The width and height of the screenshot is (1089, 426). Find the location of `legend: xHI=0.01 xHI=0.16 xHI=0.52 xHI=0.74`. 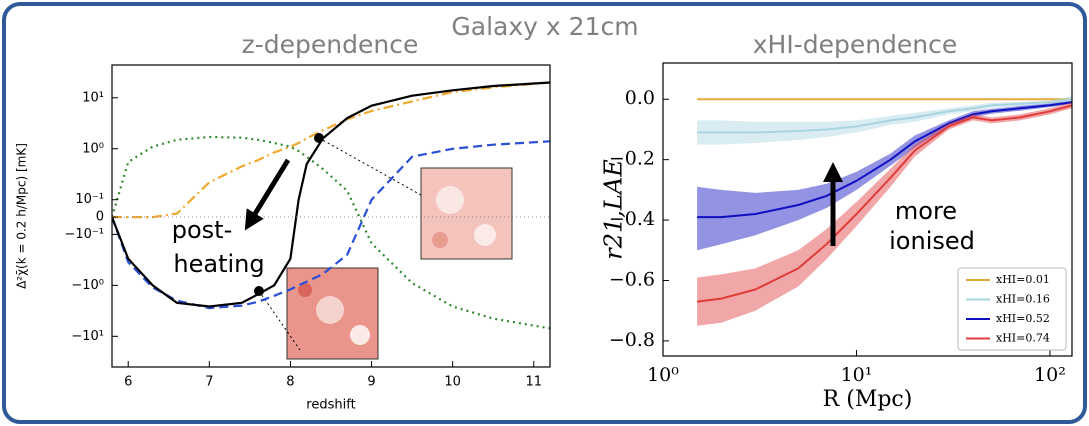

legend: xHI=0.01 xHI=0.16 xHI=0.52 xHI=0.74 is located at coordinates (1012, 309).